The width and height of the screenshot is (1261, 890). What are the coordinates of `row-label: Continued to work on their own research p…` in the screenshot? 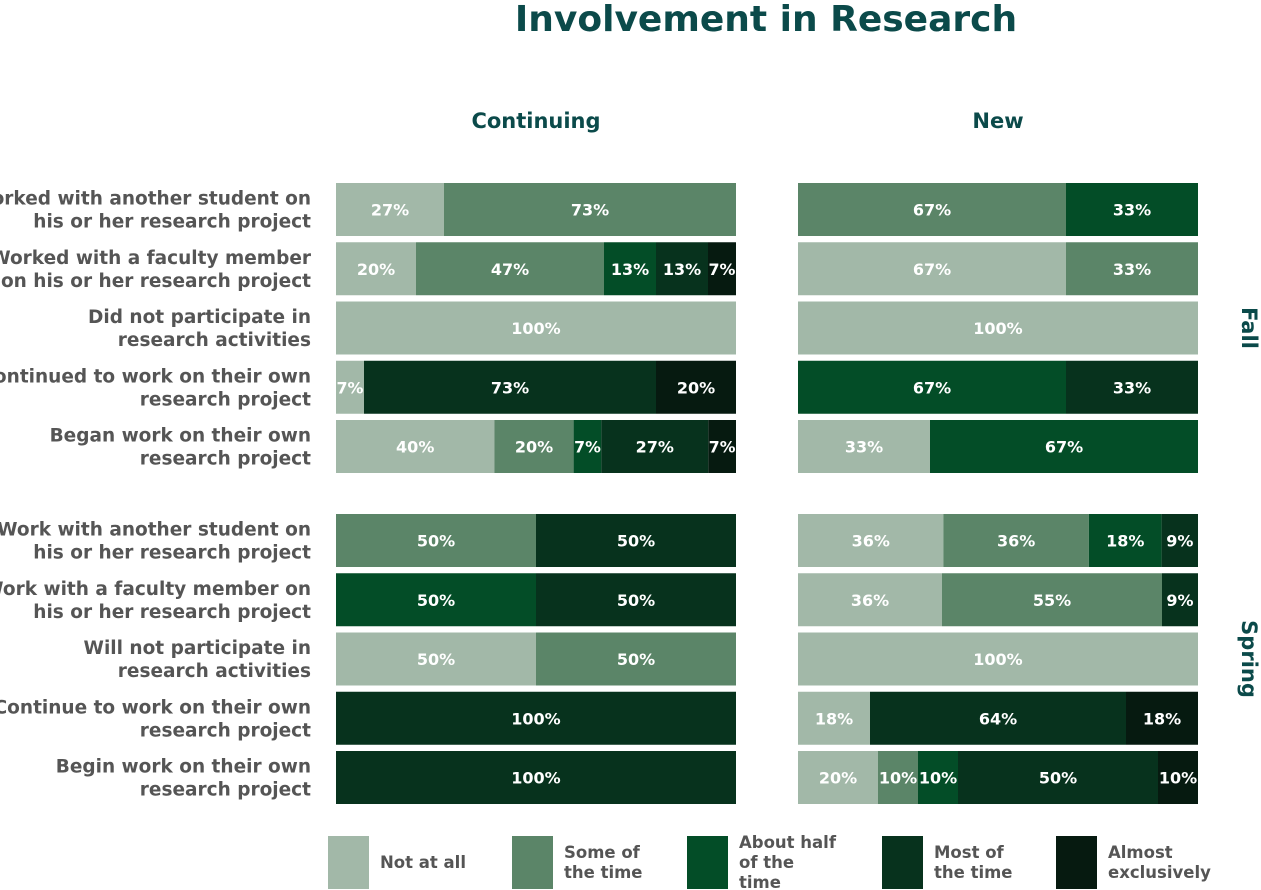 It's located at (155, 388).